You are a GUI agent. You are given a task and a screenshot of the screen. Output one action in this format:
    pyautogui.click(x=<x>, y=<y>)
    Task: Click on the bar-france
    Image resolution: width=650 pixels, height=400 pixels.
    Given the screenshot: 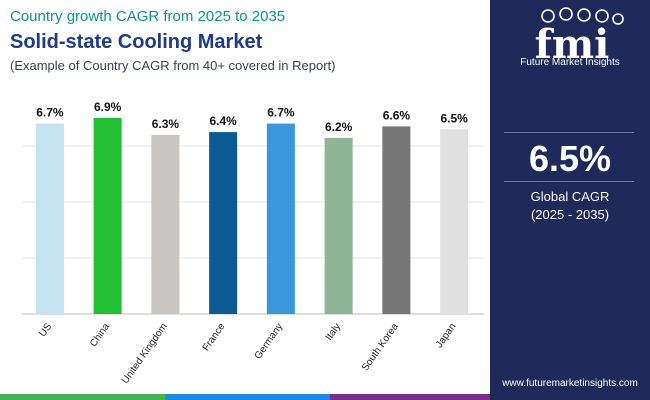 What is the action you would take?
    pyautogui.click(x=223, y=223)
    